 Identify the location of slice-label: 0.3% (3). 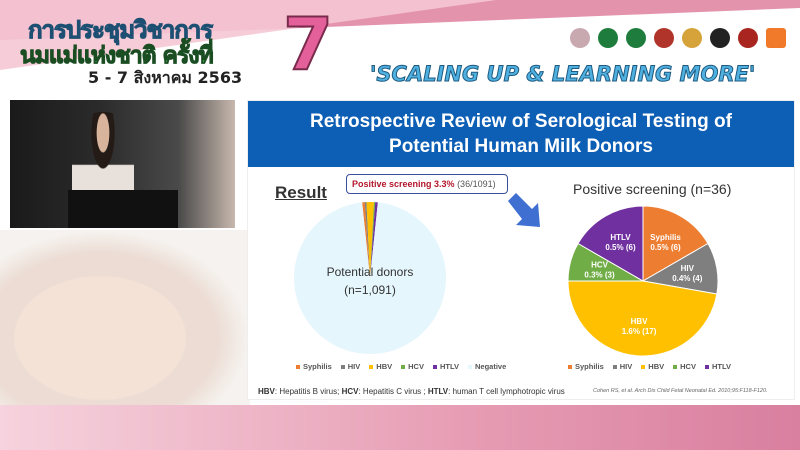
(599, 274).